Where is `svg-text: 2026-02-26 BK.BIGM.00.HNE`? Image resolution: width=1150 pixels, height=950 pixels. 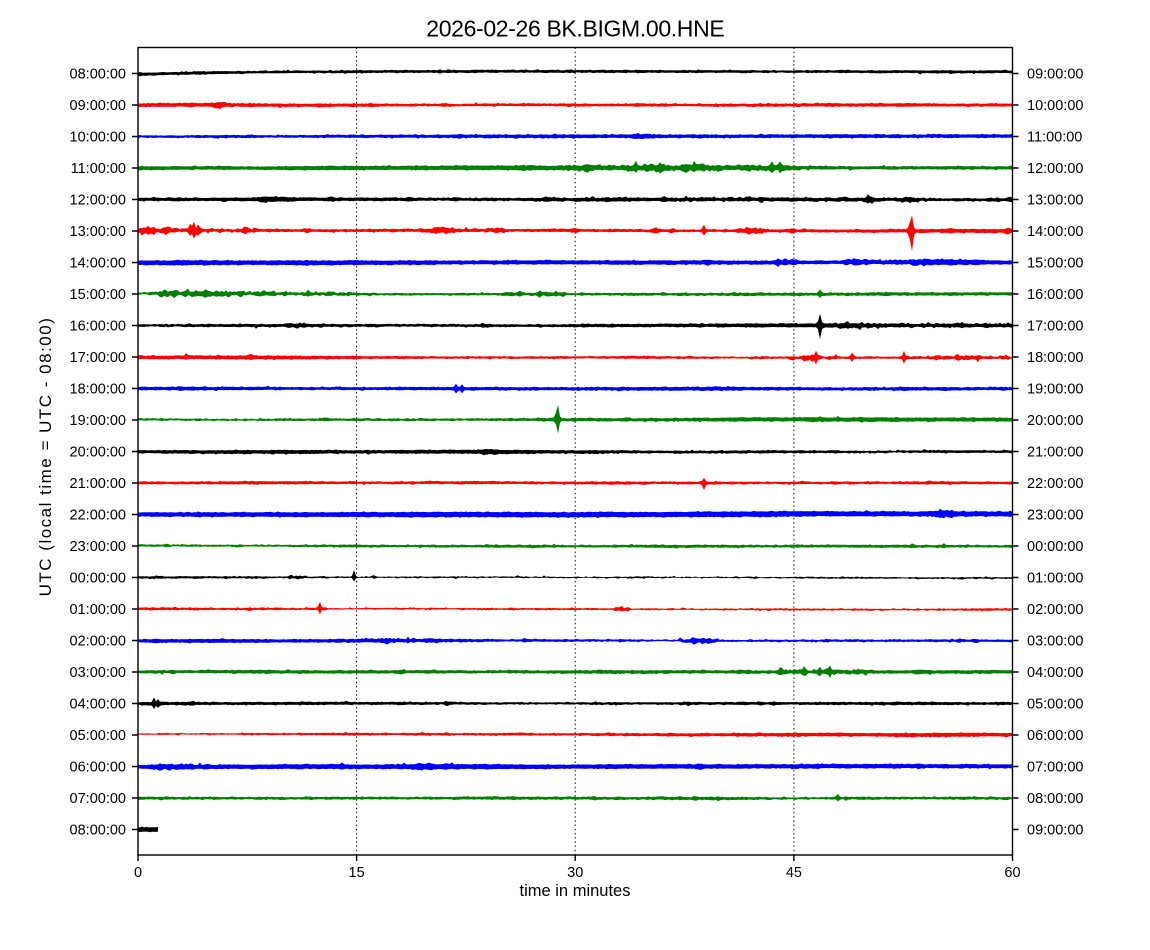 svg-text: 2026-02-26 BK.BIGM.00.HNE is located at coordinates (575, 28).